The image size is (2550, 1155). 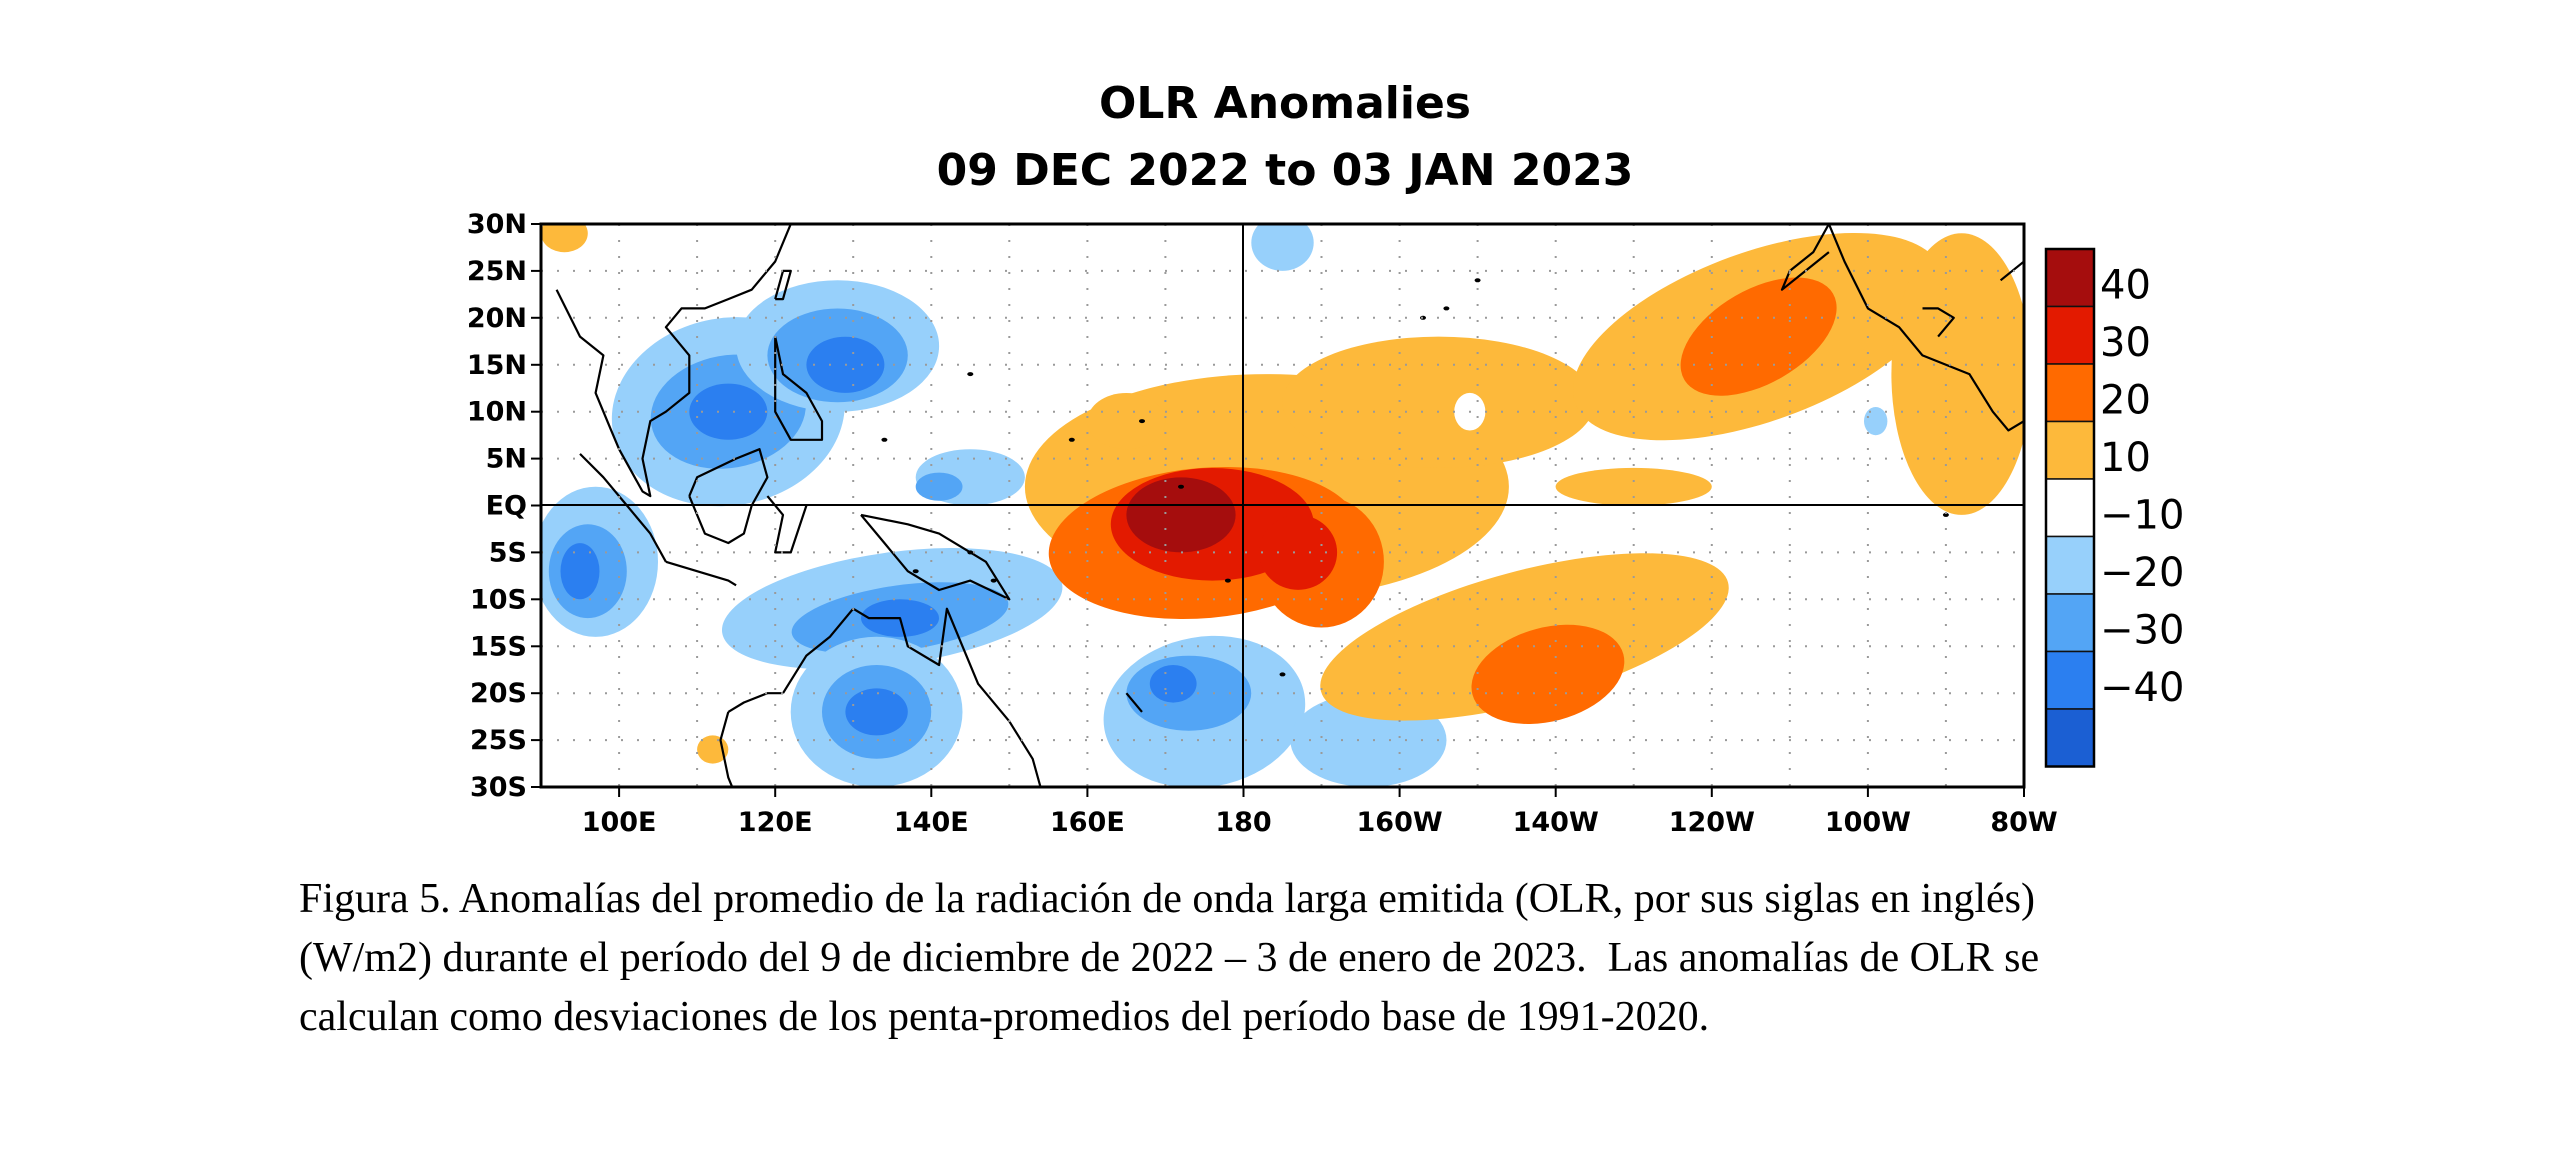 What do you see at coordinates (775, 822) in the screenshot?
I see `x-tick-label: 120E` at bounding box center [775, 822].